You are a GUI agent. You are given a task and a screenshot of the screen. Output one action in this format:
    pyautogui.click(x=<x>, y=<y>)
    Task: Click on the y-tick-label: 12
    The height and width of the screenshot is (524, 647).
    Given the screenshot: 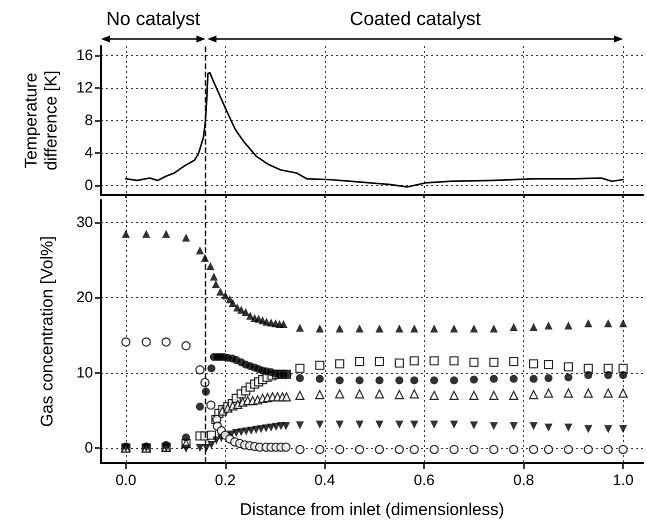 What is the action you would take?
    pyautogui.click(x=84, y=88)
    